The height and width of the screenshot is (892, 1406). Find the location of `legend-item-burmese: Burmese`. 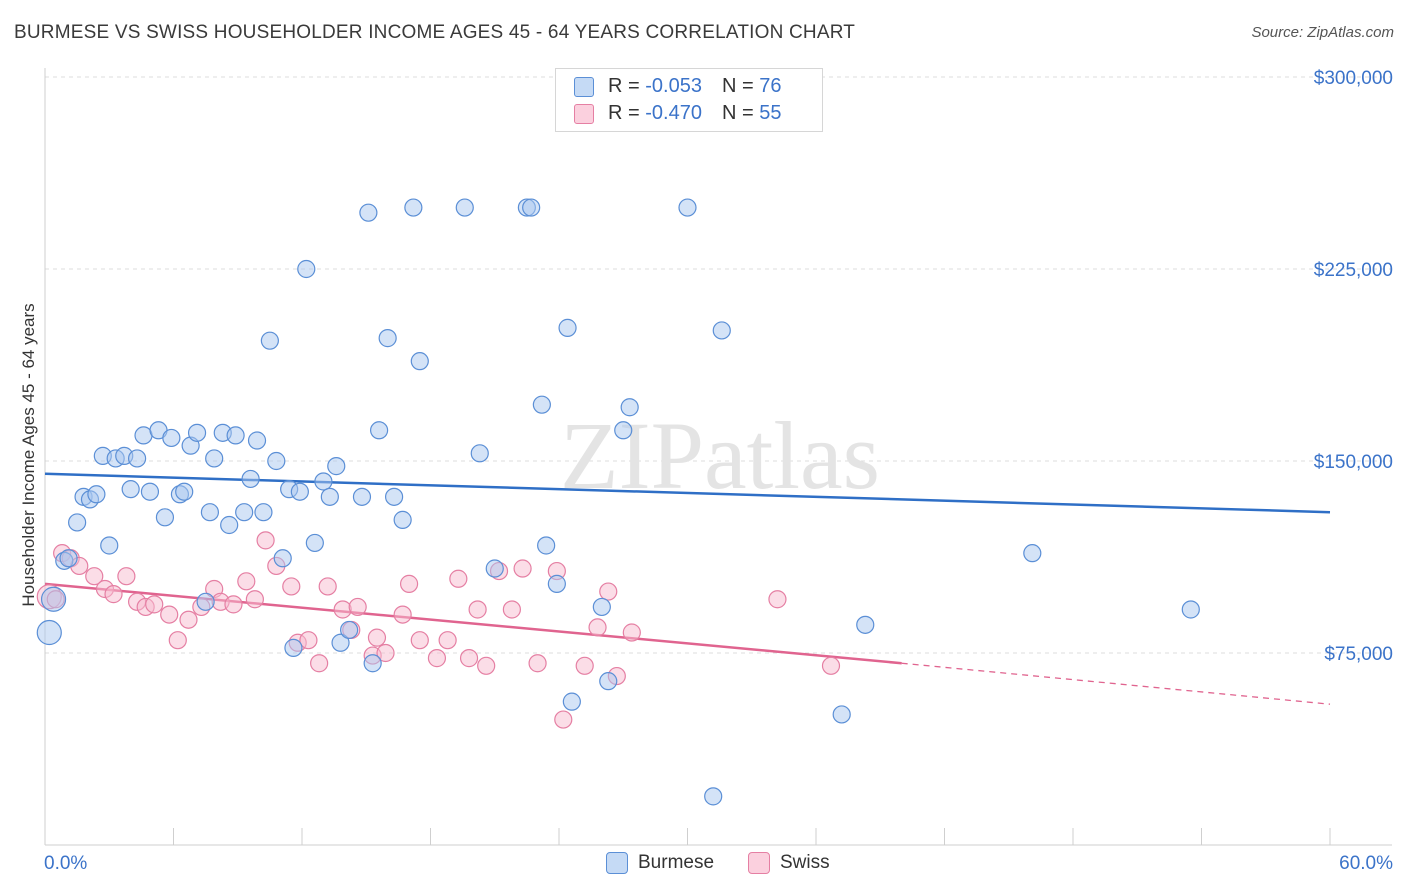

legend-item-burmese: Burmese is located at coordinates (660, 863).